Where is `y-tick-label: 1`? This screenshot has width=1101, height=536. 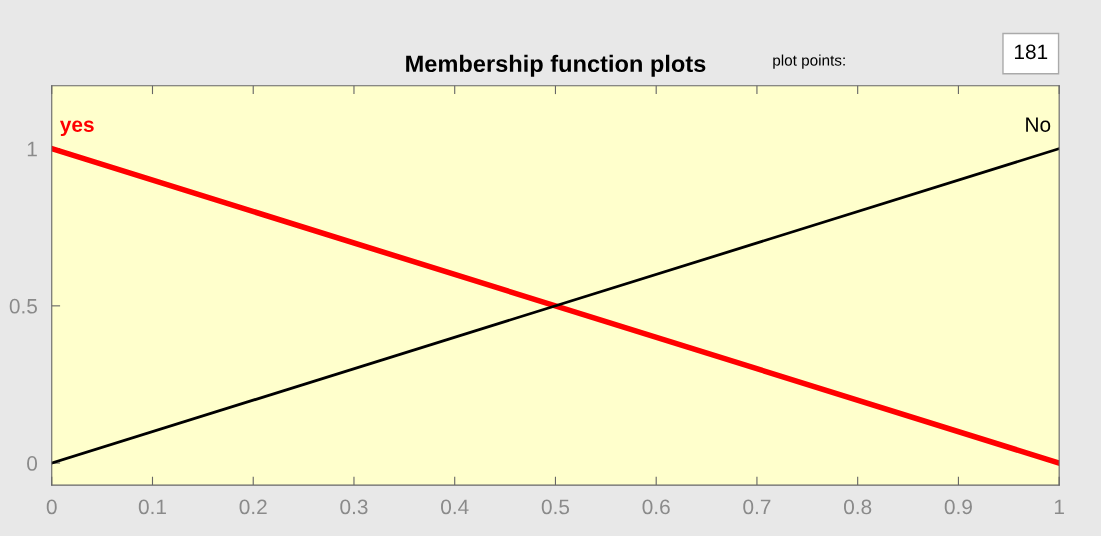
y-tick-label: 1 is located at coordinates (32, 149).